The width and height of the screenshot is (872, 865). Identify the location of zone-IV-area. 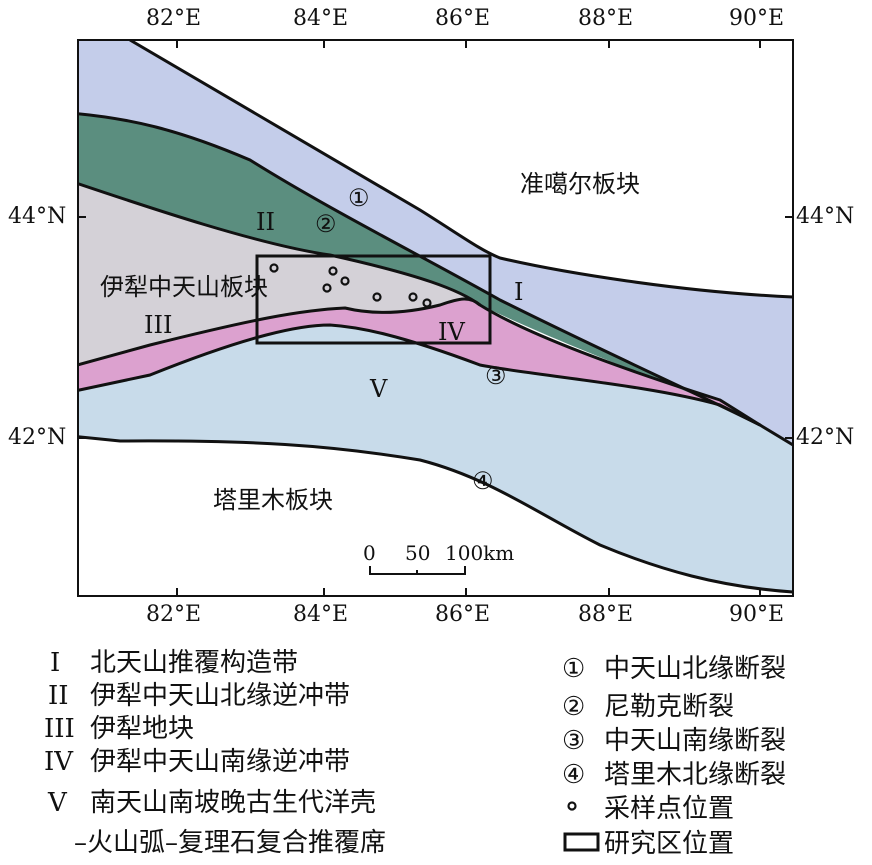
(419, 362).